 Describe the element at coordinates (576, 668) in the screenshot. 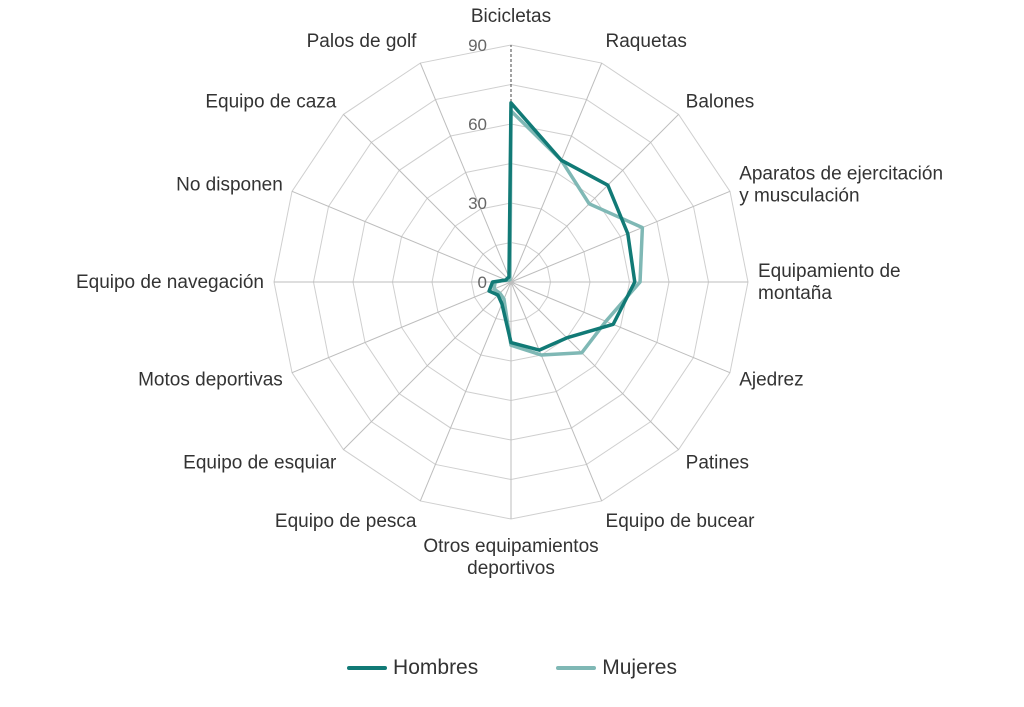

I see `legend-swatch-mujeres` at that location.